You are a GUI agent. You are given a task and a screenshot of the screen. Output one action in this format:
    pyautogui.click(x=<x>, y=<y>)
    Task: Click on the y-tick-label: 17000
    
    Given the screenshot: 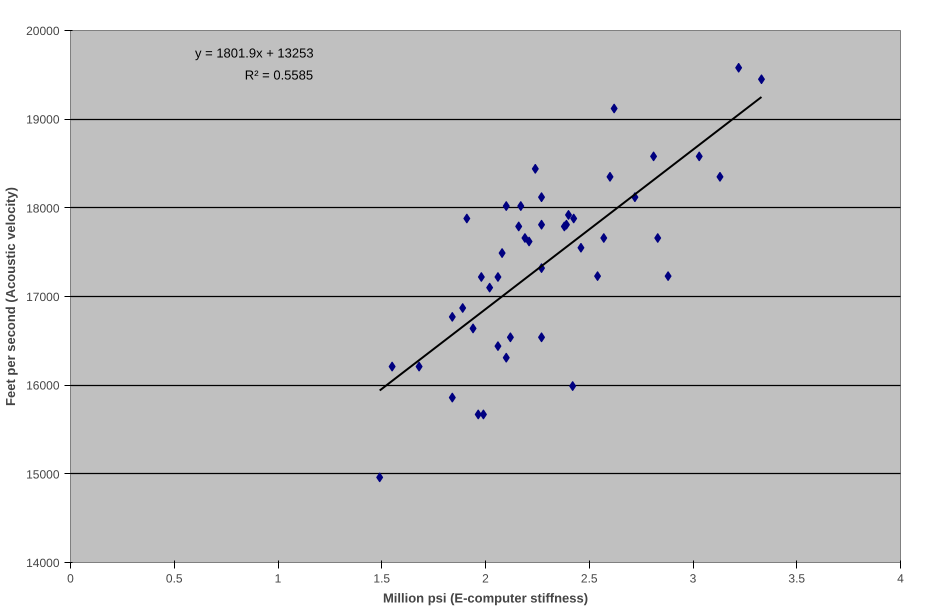 What is the action you would take?
    pyautogui.click(x=43, y=297)
    